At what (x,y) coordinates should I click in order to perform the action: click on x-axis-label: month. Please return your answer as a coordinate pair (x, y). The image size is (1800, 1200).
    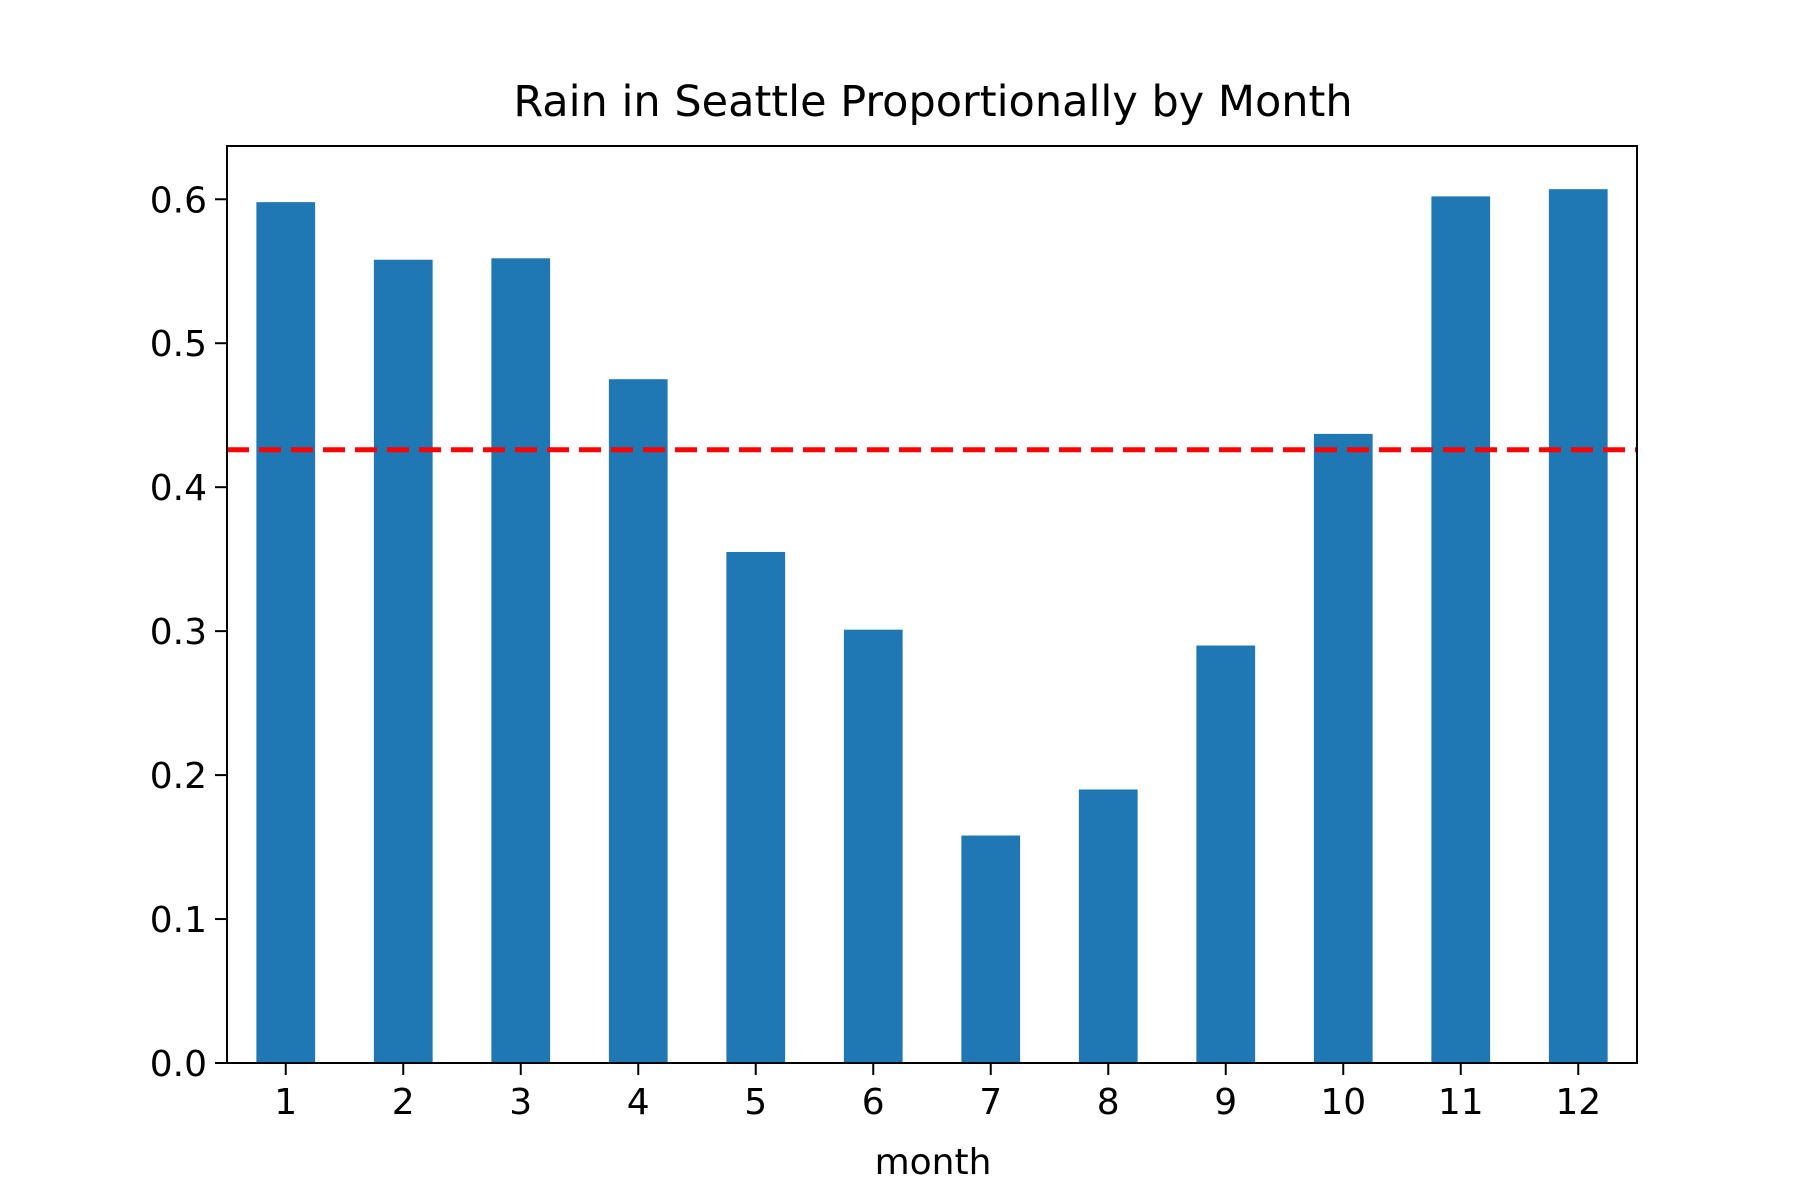
    Looking at the image, I should click on (933, 1162).